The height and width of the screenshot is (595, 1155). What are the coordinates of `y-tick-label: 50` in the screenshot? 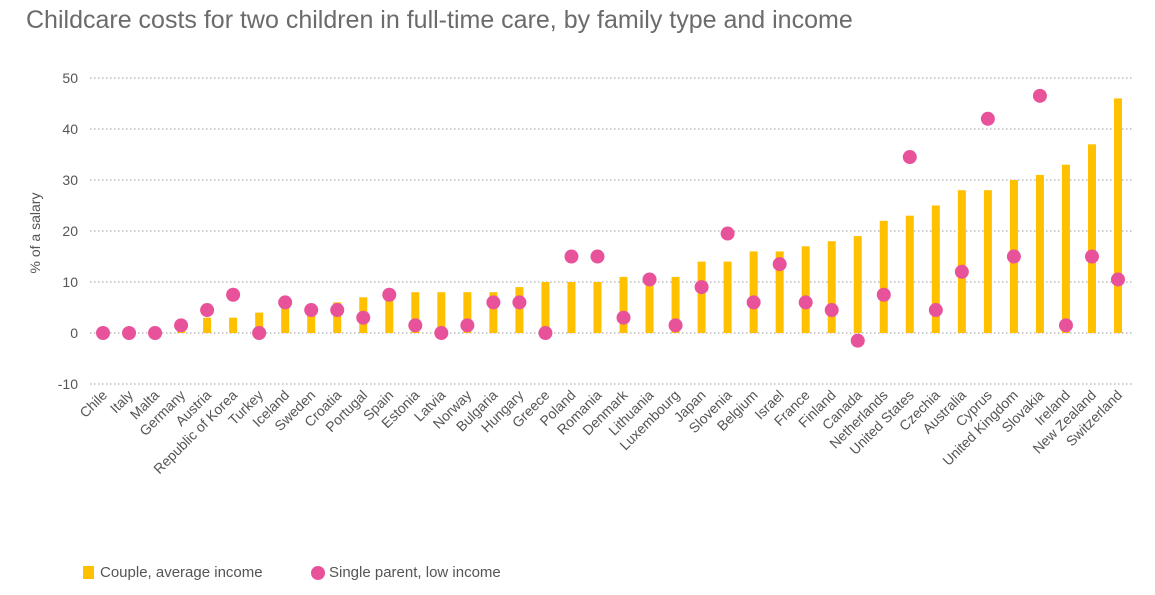 It's located at (70, 78).